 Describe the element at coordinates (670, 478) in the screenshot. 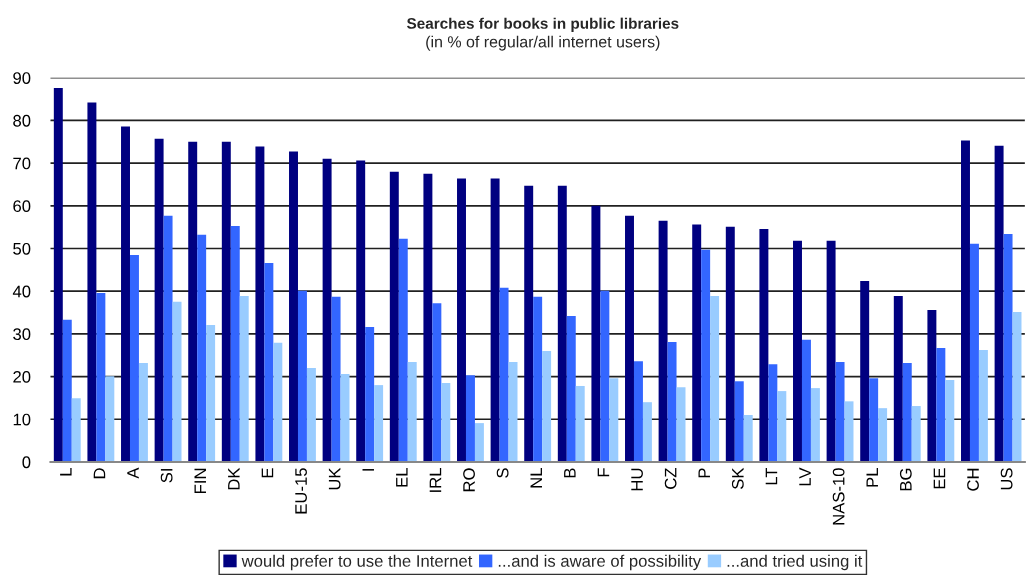

I see `x-tick-label: CZ` at that location.